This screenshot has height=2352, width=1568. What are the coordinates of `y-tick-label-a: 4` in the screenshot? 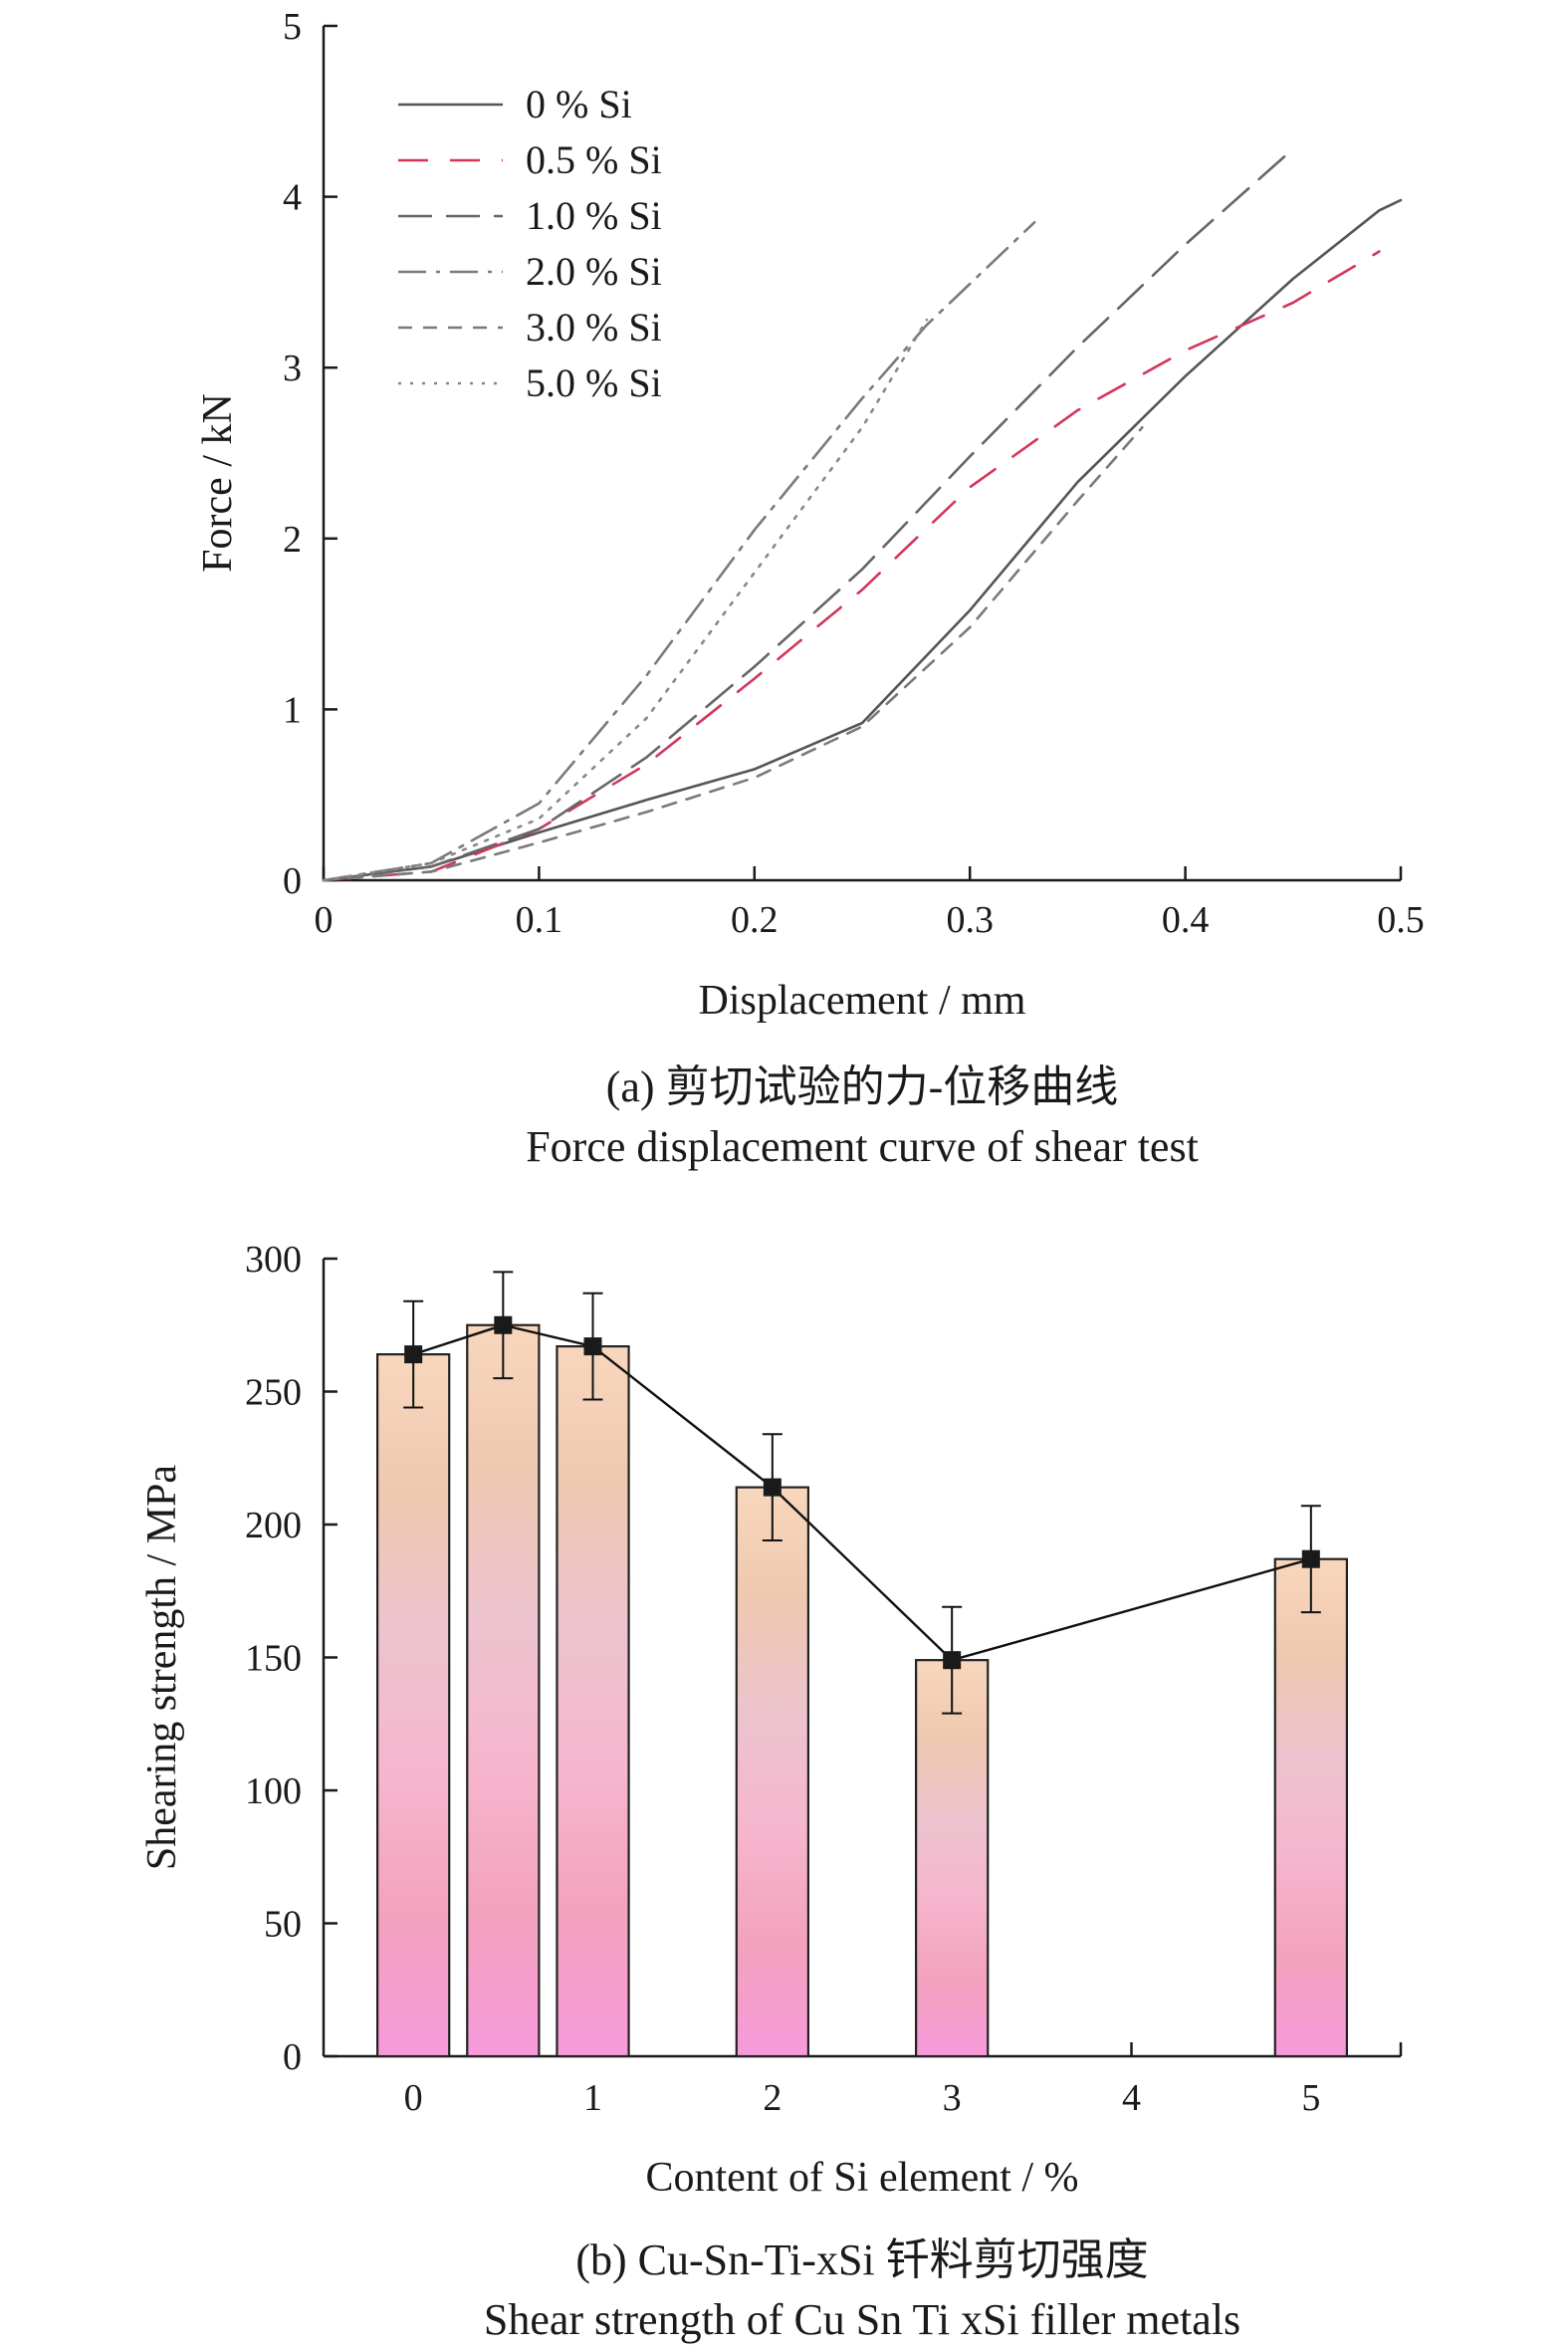 It's located at (293, 198).